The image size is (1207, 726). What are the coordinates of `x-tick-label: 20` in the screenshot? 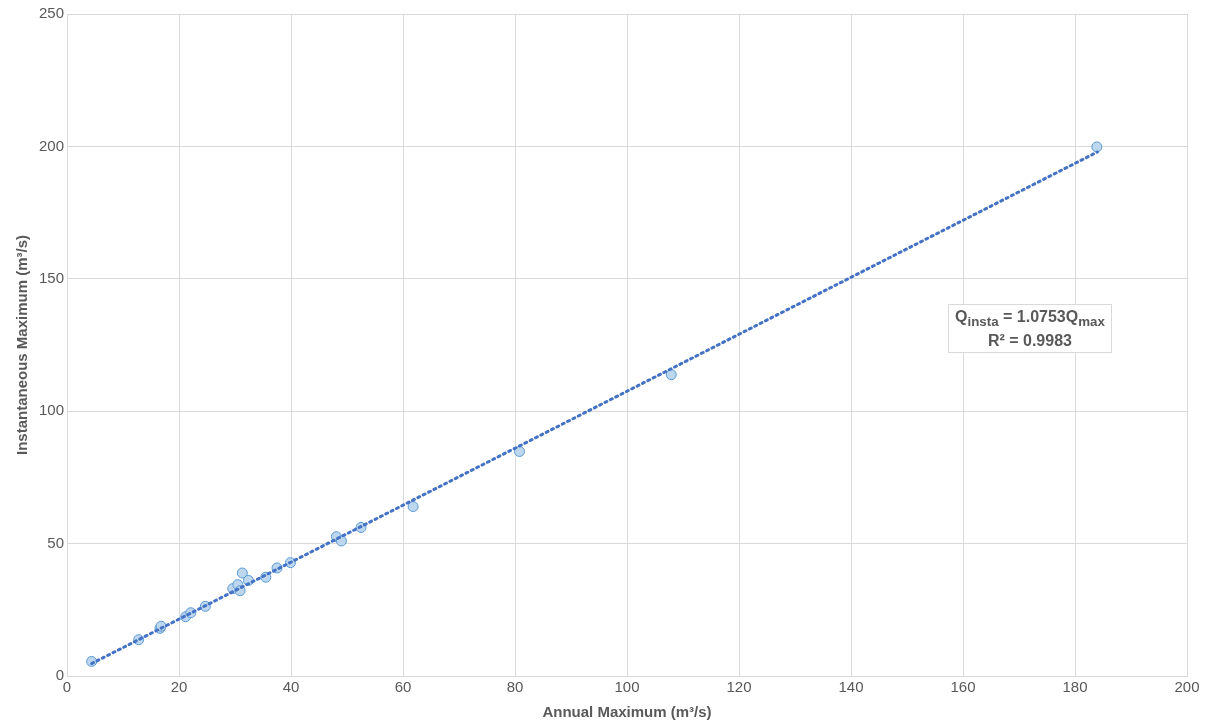 It's located at (179, 687).